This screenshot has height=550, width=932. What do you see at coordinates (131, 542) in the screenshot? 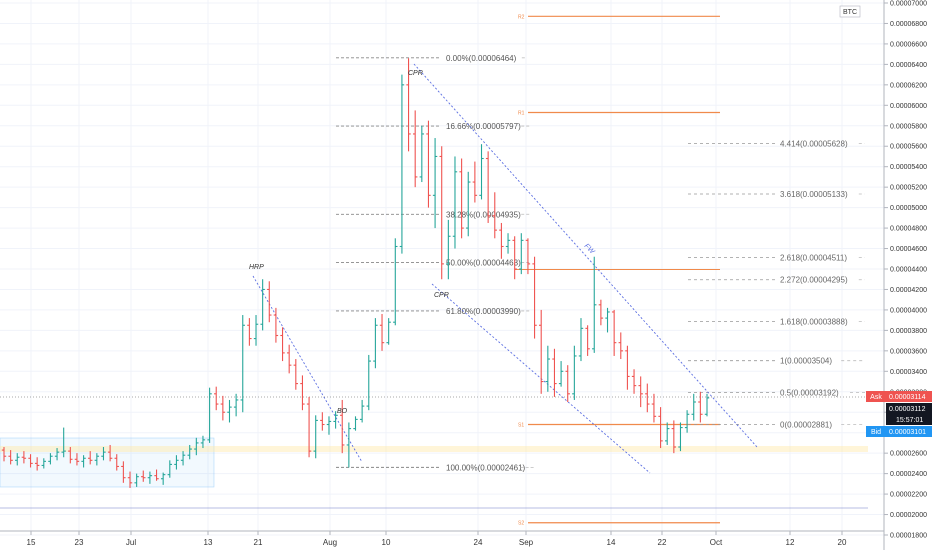
I see `x-tick-label: Jul` at bounding box center [131, 542].